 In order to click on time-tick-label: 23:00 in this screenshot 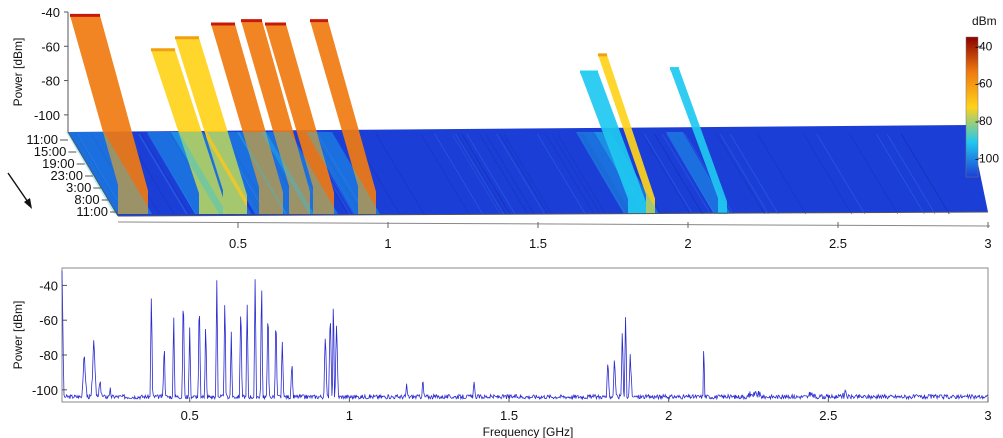, I will do `click(66, 175)`.